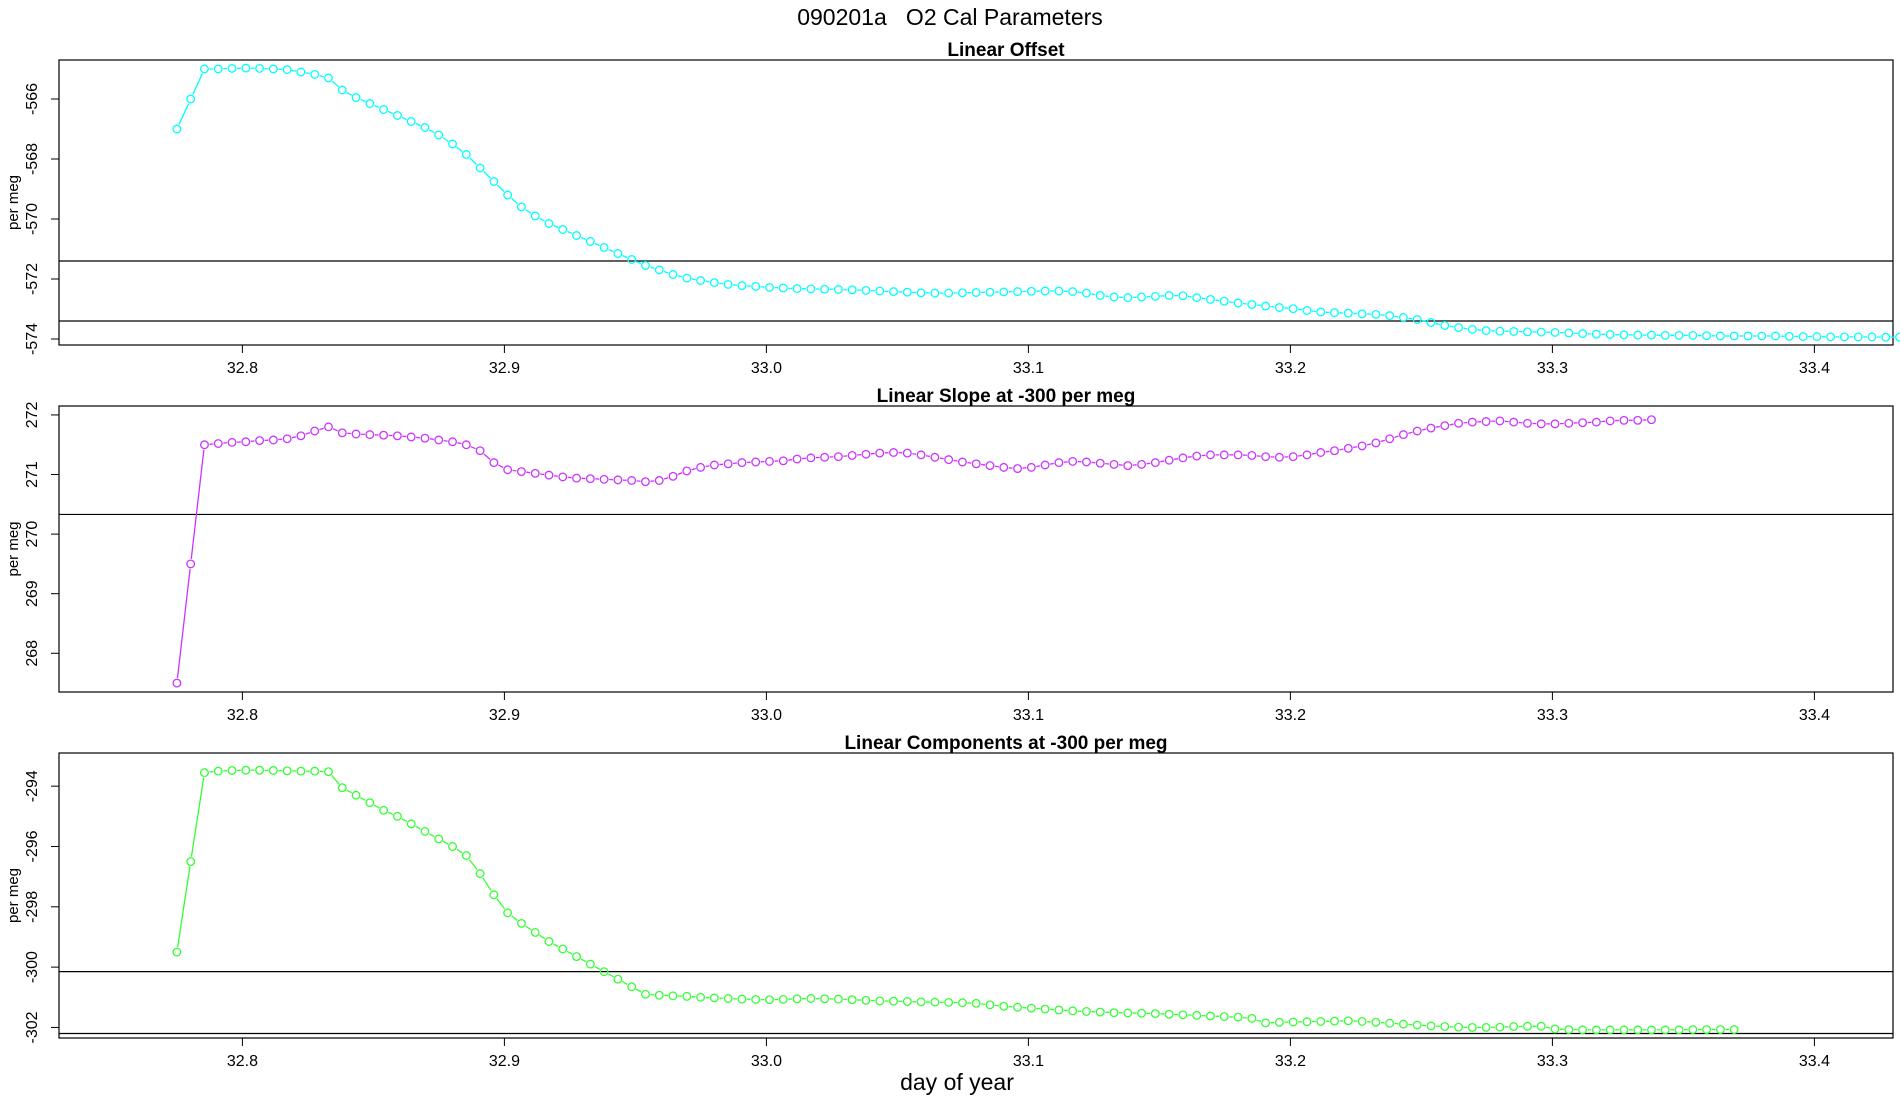 Image resolution: width=1900 pixels, height=1100 pixels. I want to click on y-tick-label: -298, so click(32, 907).